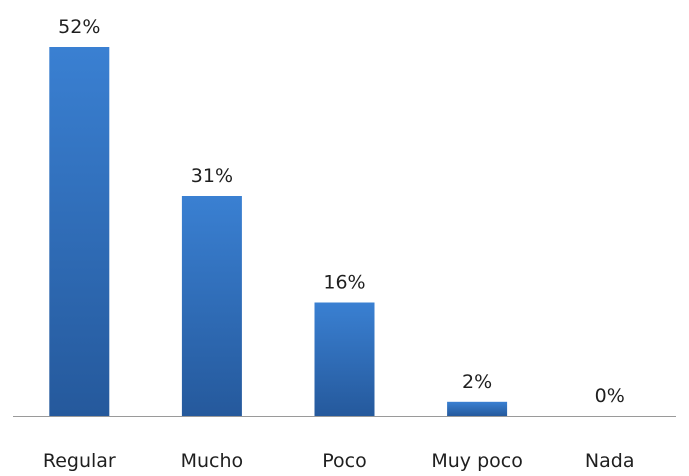 The width and height of the screenshot is (689, 476). What do you see at coordinates (212, 461) in the screenshot?
I see `x-tick-label-mucho: Mucho` at bounding box center [212, 461].